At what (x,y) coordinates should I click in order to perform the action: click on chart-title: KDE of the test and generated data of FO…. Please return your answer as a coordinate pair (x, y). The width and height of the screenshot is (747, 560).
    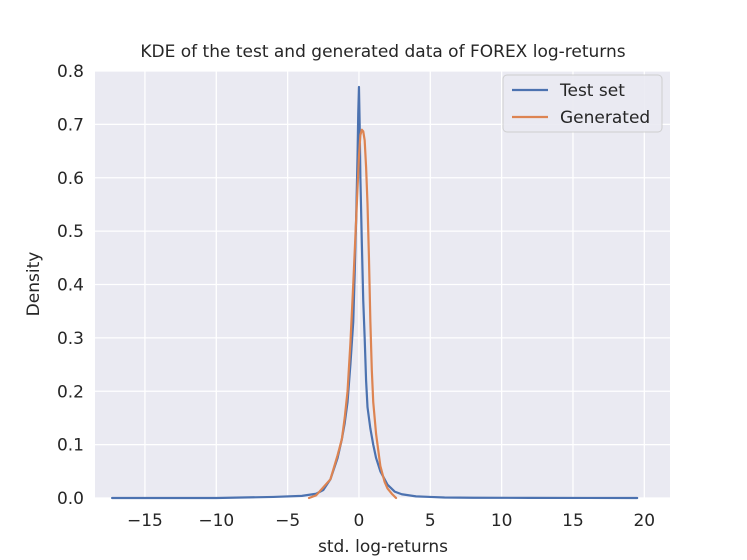
    Looking at the image, I should click on (382, 52).